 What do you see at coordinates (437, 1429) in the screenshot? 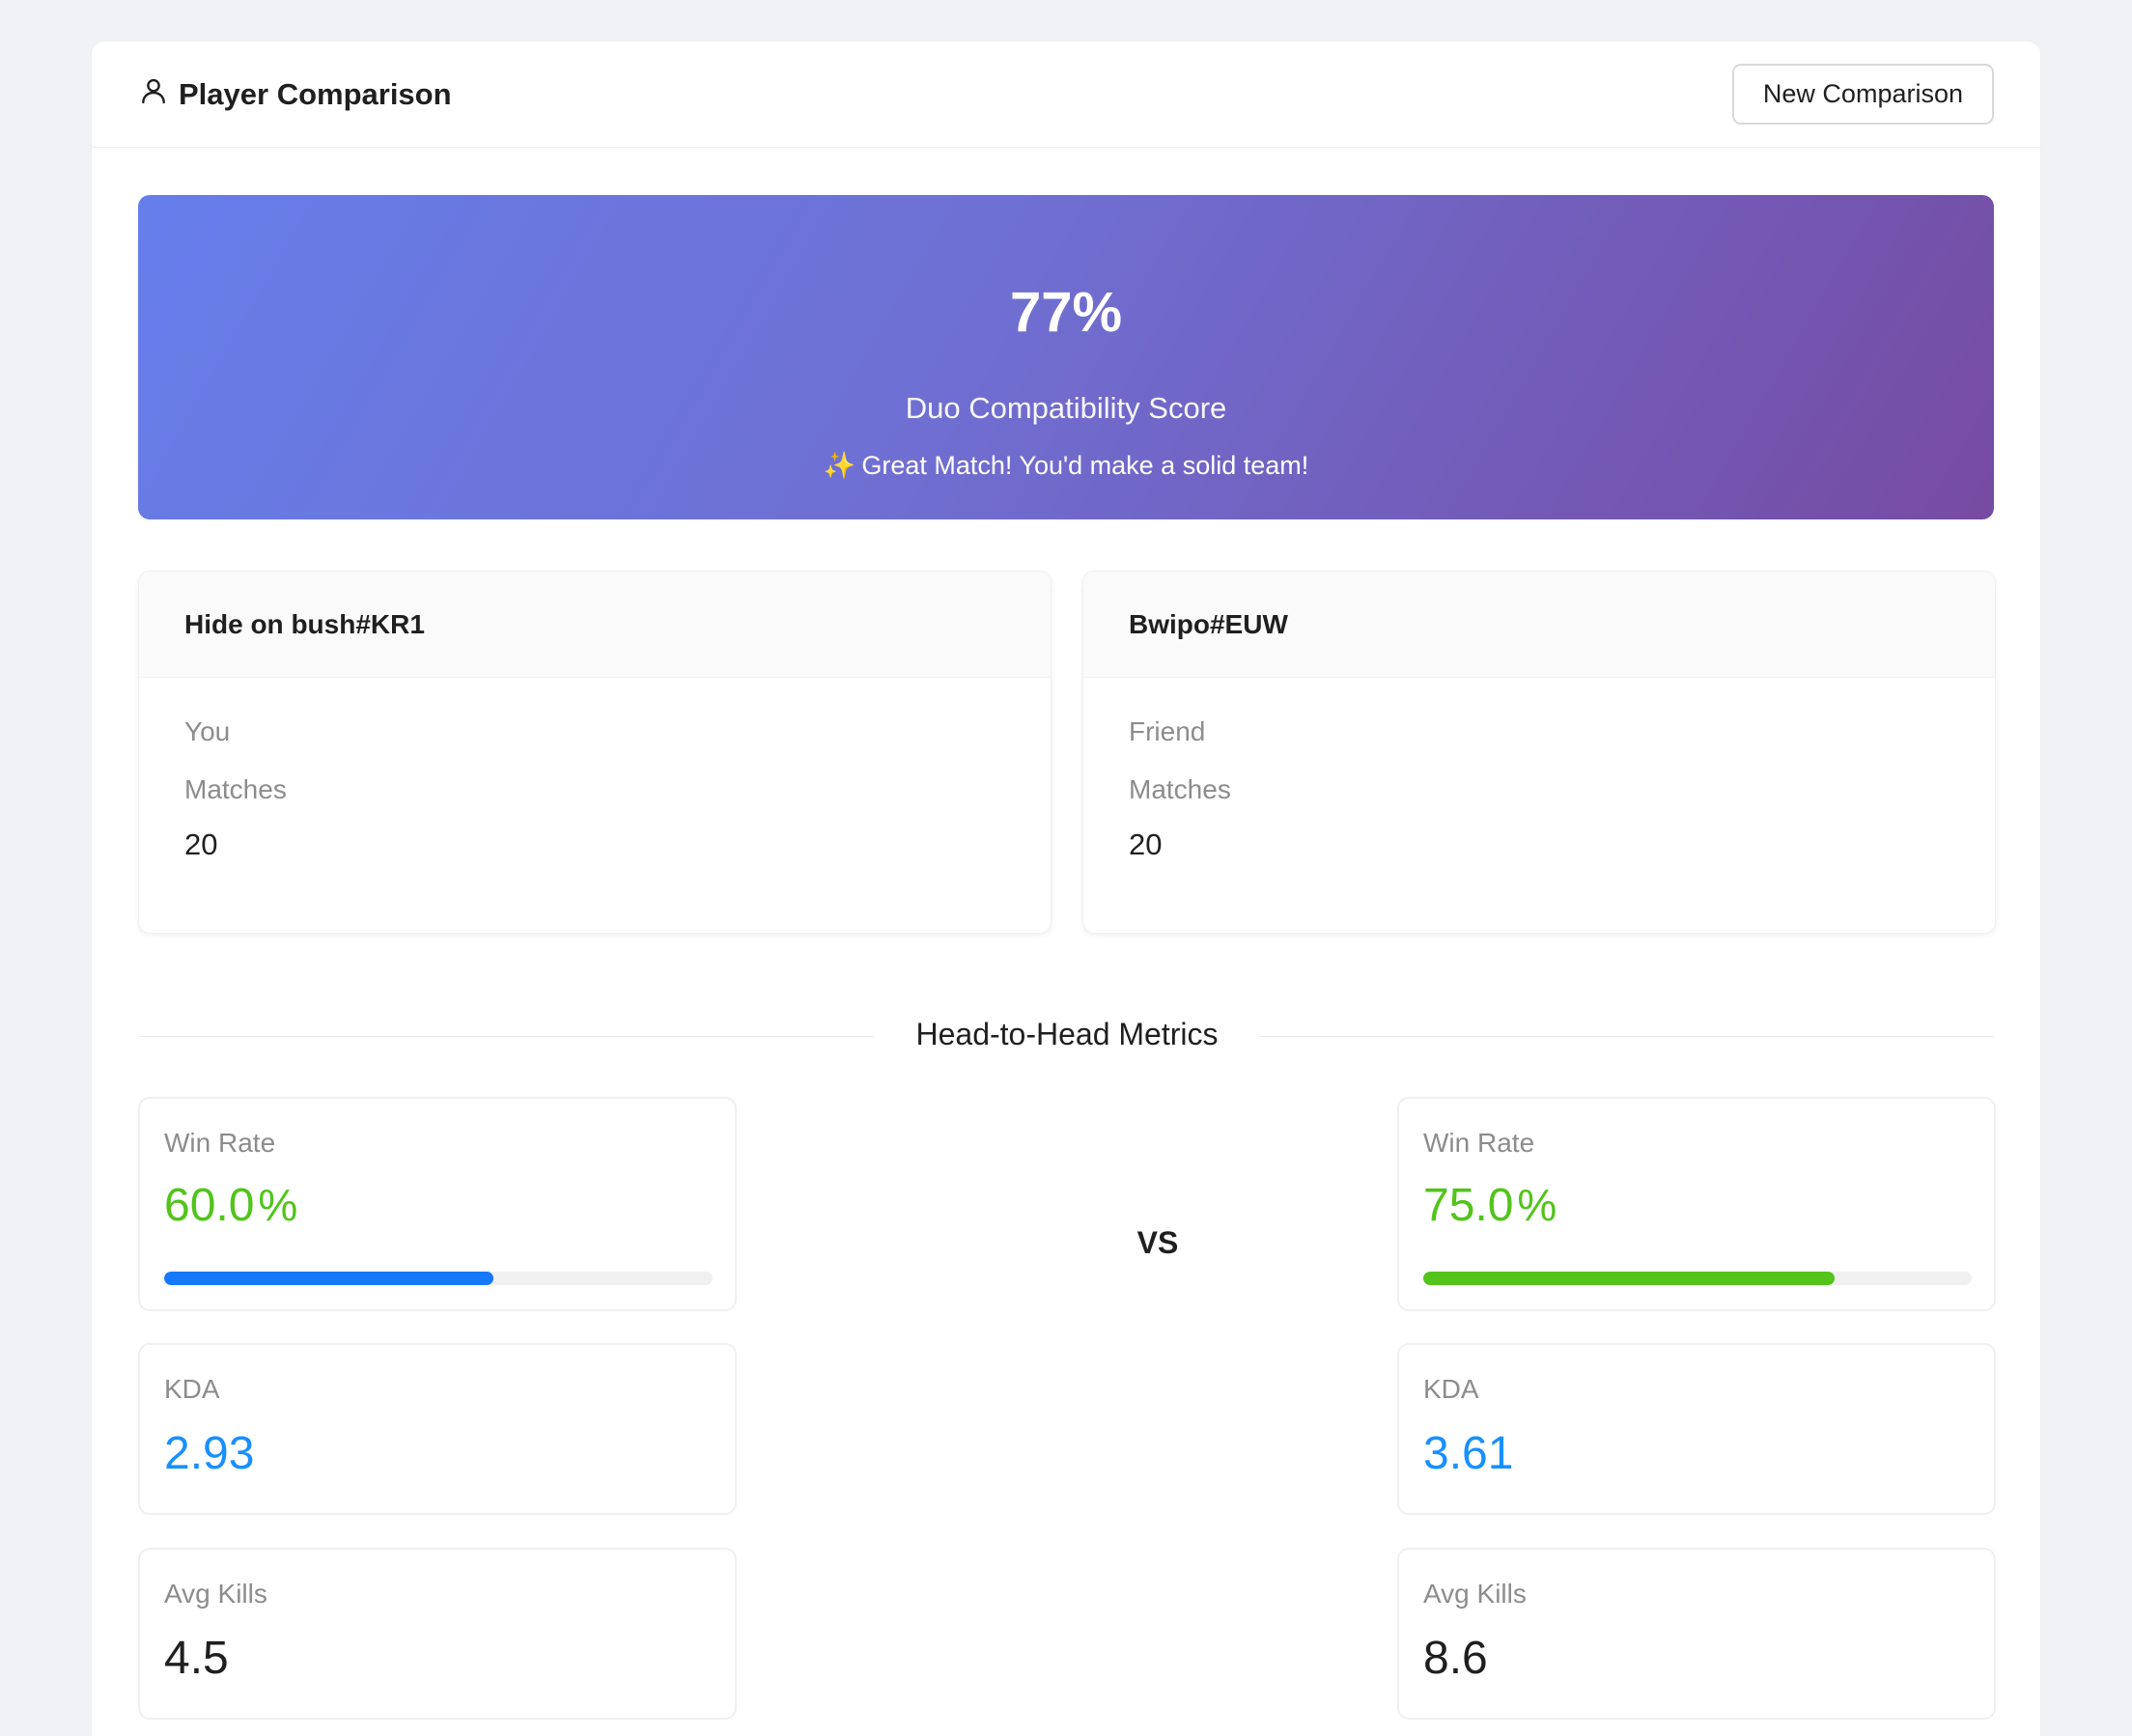
I see `kda-card-you: KDA 2.93` at bounding box center [437, 1429].